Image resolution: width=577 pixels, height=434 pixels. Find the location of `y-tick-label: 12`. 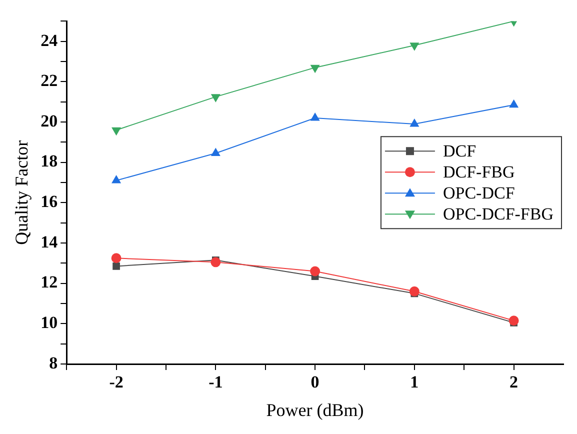

y-tick-label: 12 is located at coordinates (49, 282).